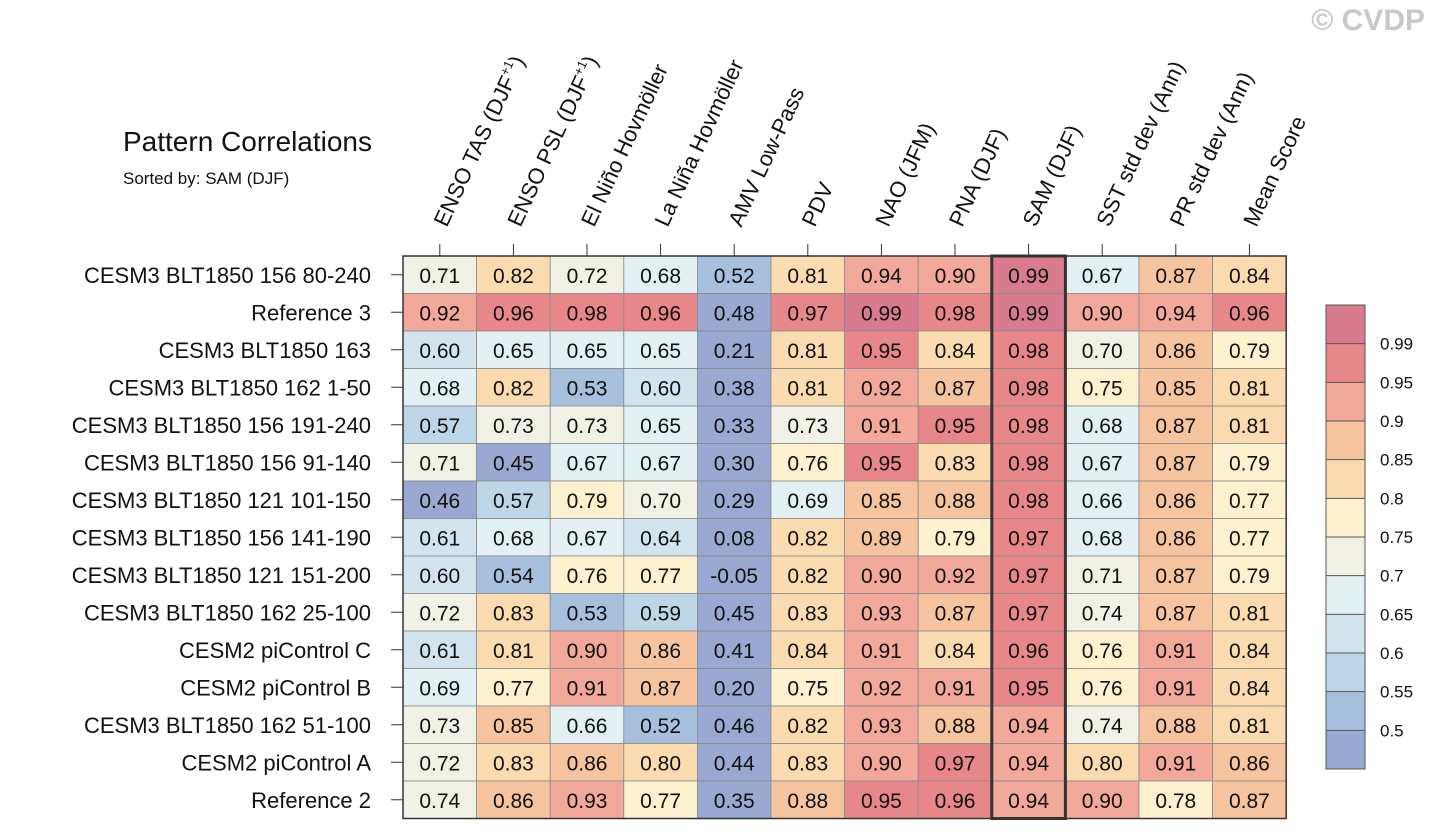  Describe the element at coordinates (1396, 537) in the screenshot. I see `colorbar-label: 0.75` at that location.